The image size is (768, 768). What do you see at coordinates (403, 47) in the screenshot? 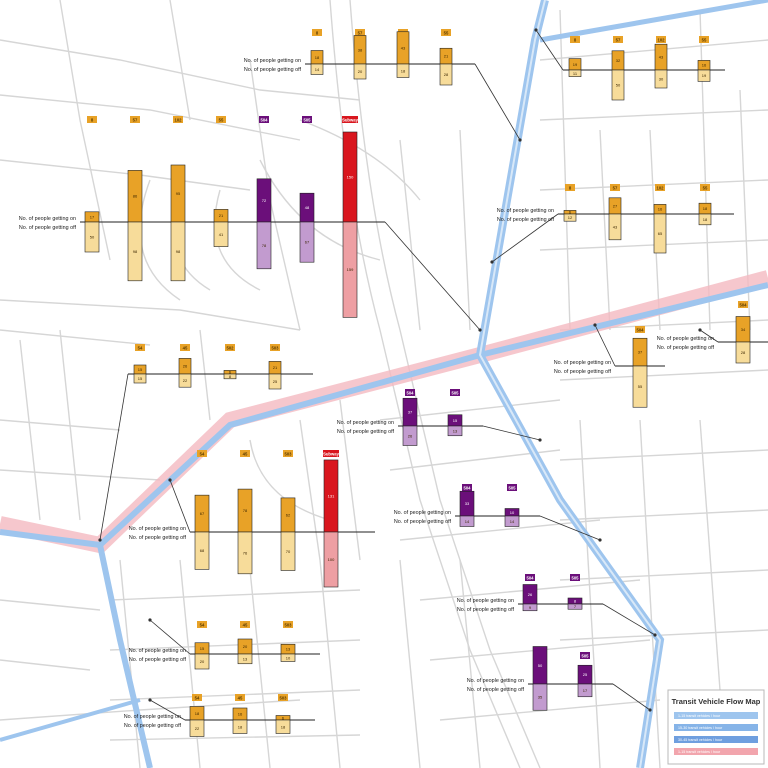
I see `value-getting-on: 43` at bounding box center [403, 47].